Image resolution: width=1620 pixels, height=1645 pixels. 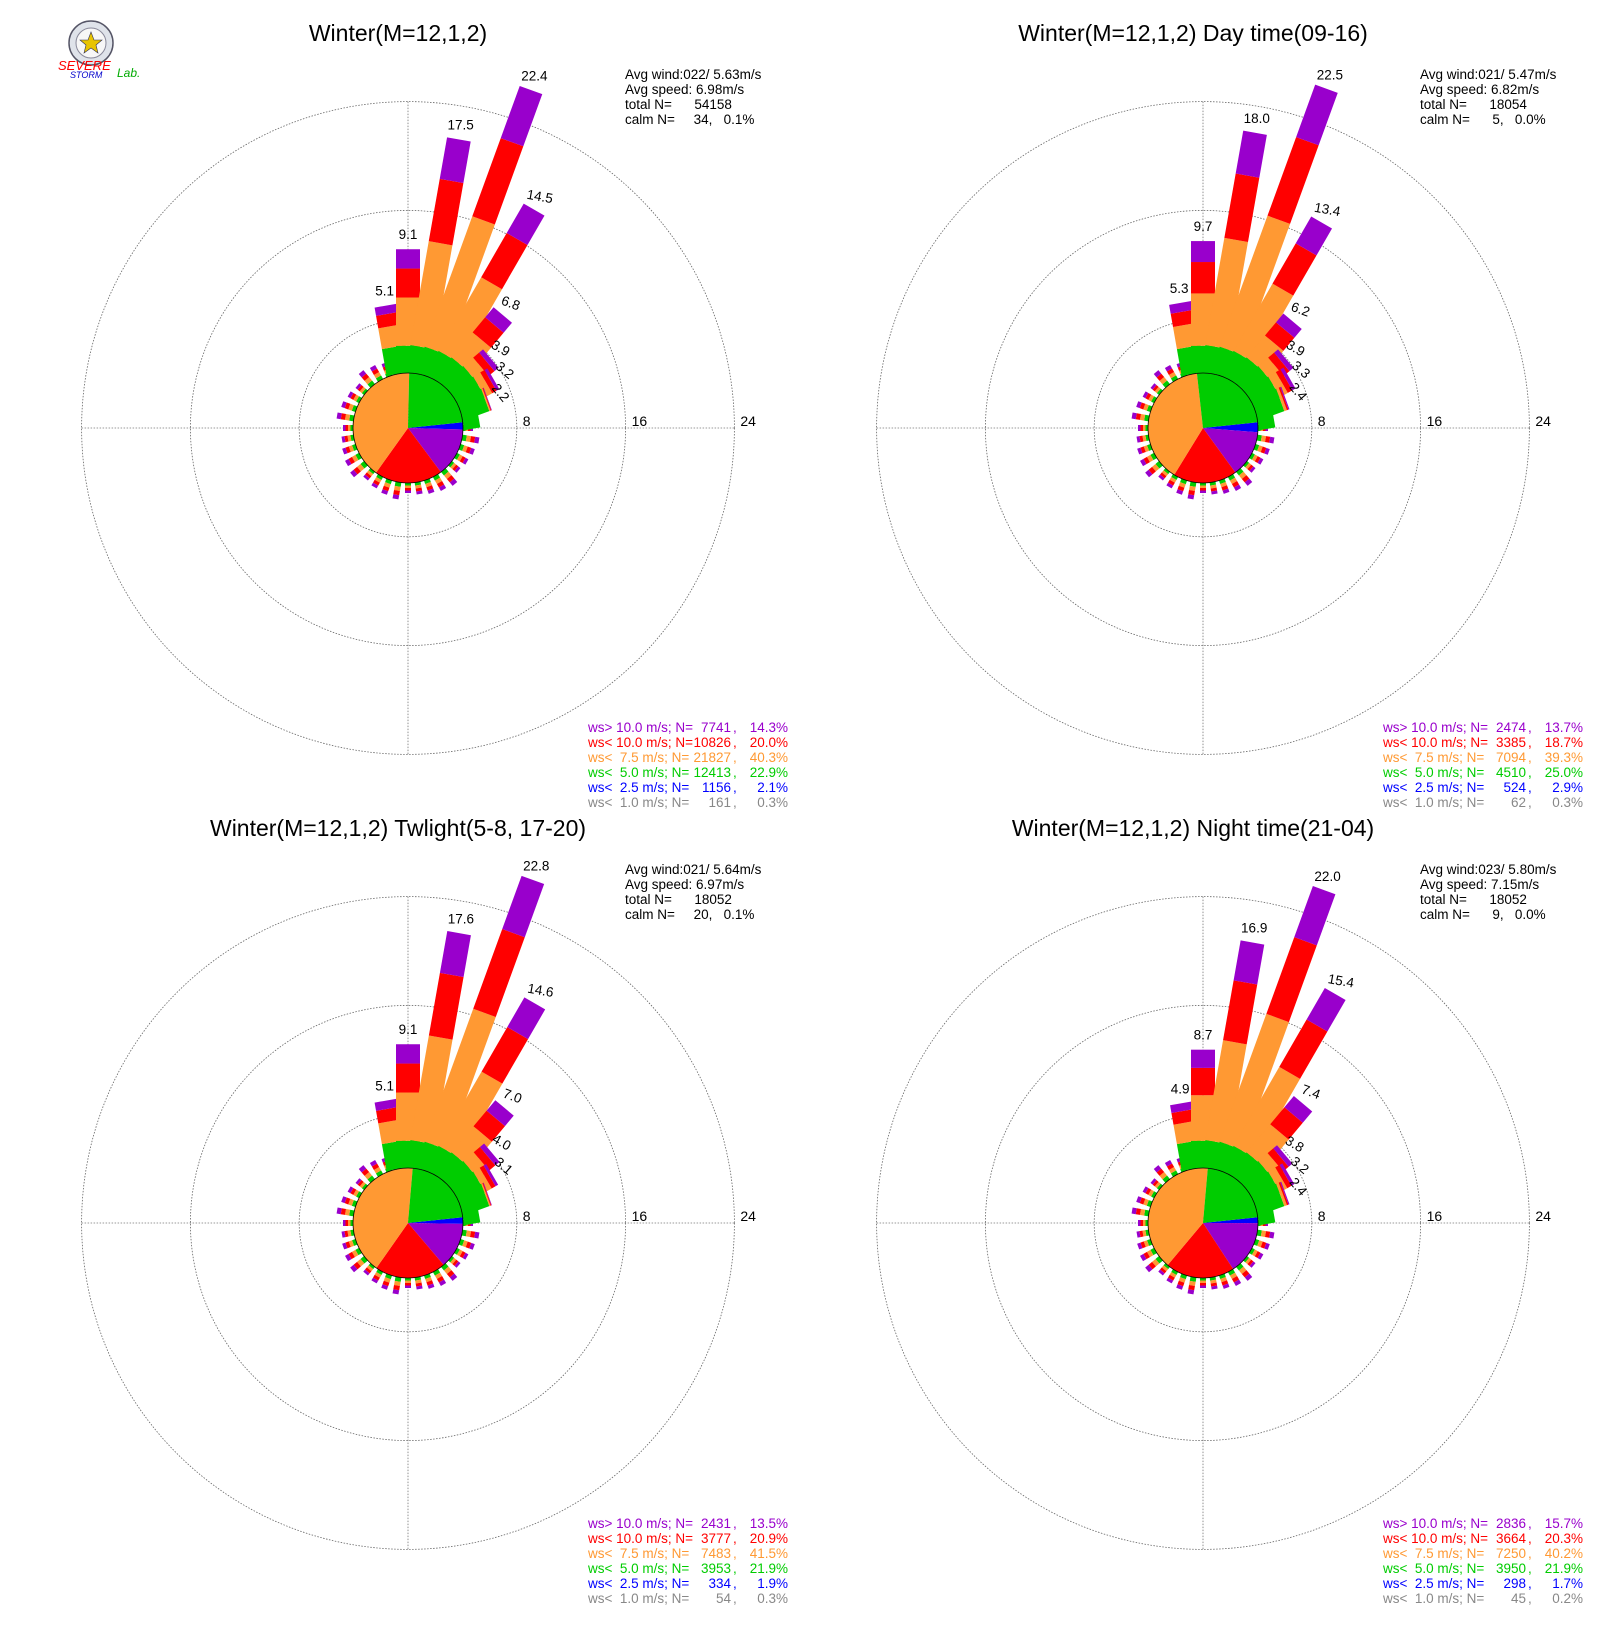 I want to click on pie-outline, so click(x=1203, y=1223).